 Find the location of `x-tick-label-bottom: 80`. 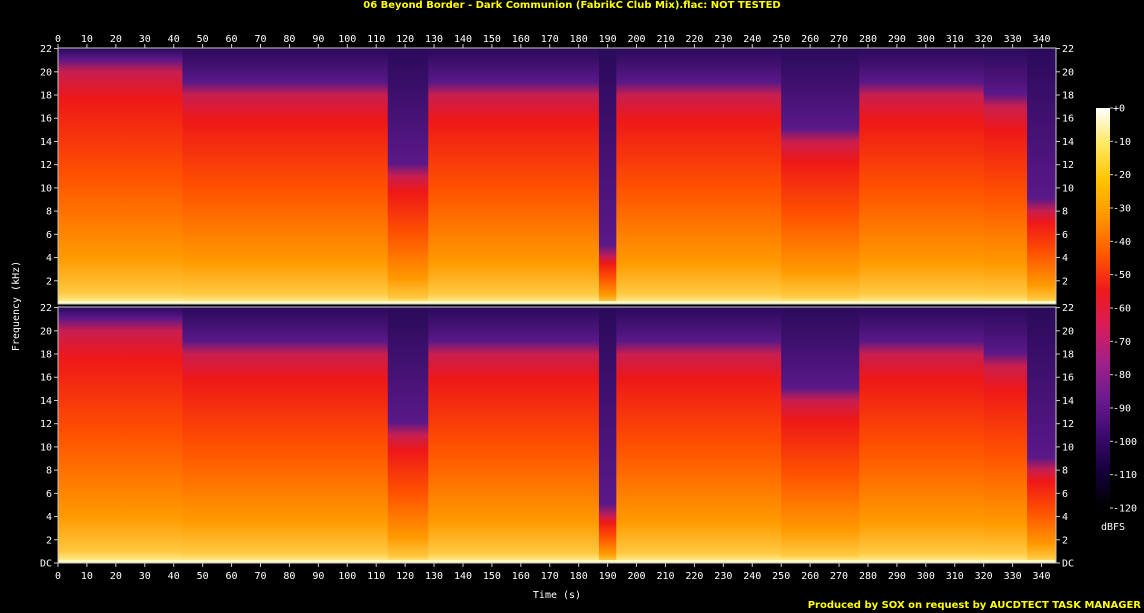

x-tick-label-bottom: 80 is located at coordinates (289, 576).